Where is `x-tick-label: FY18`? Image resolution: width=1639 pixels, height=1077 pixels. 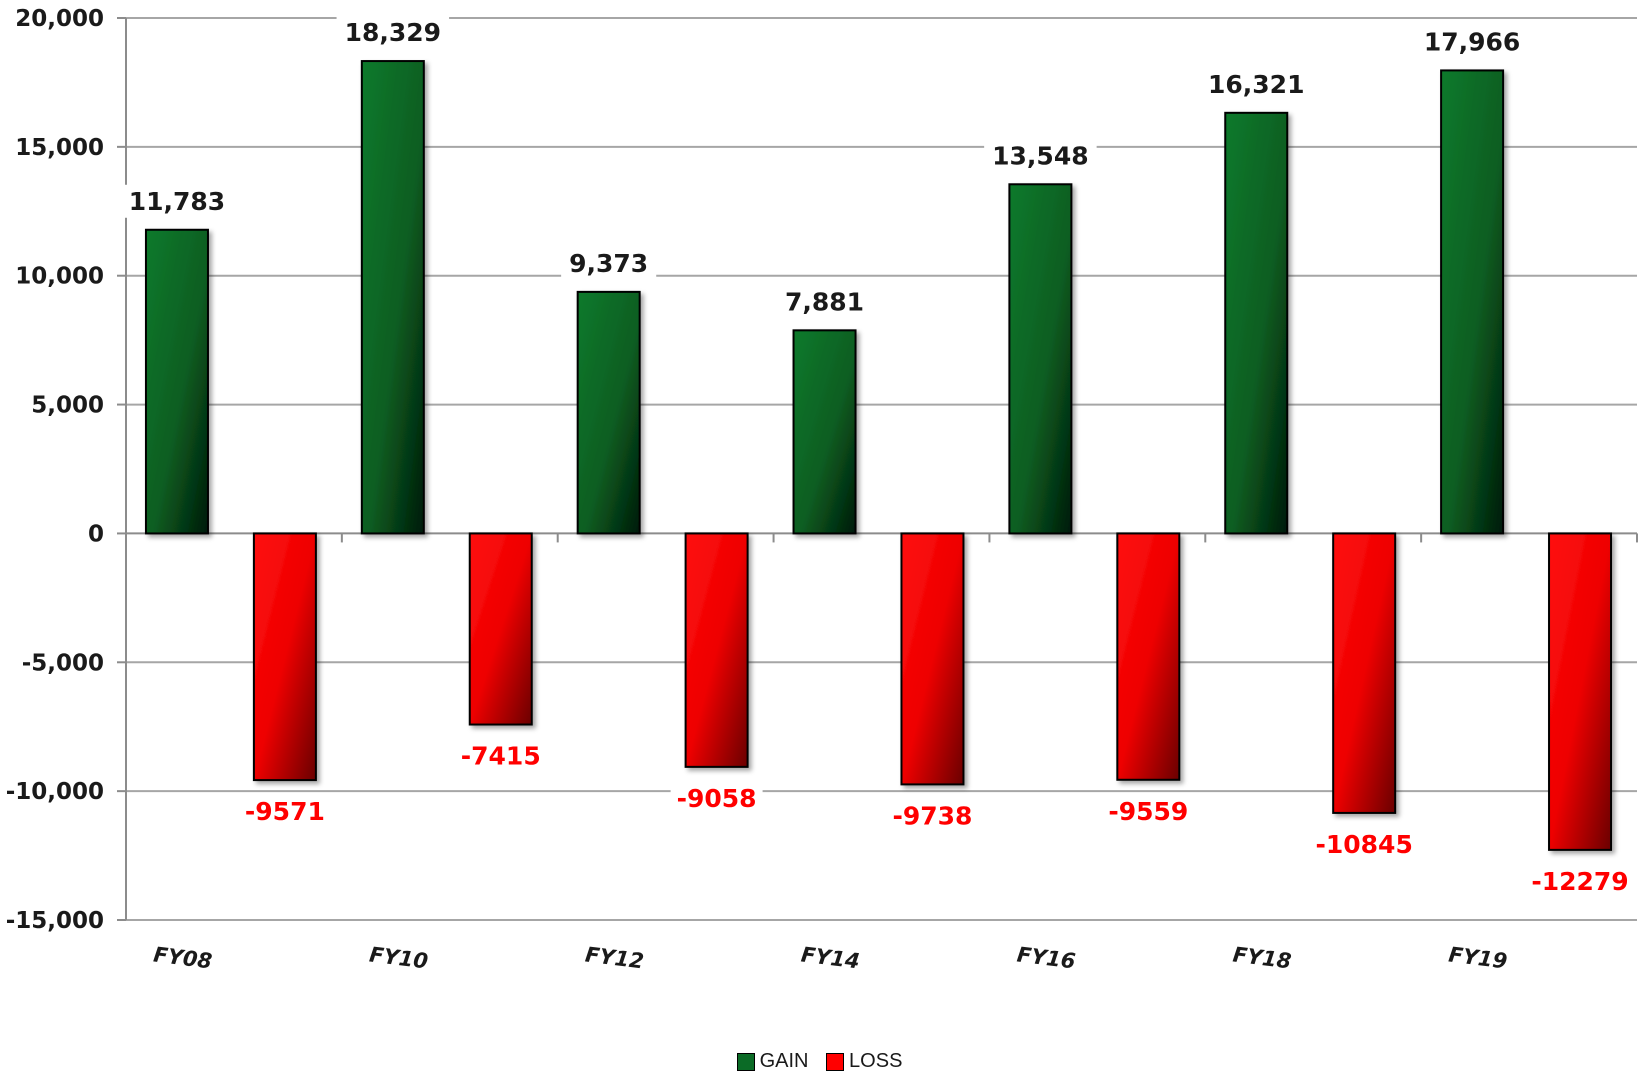
x-tick-label: FY18 is located at coordinates (1261, 958).